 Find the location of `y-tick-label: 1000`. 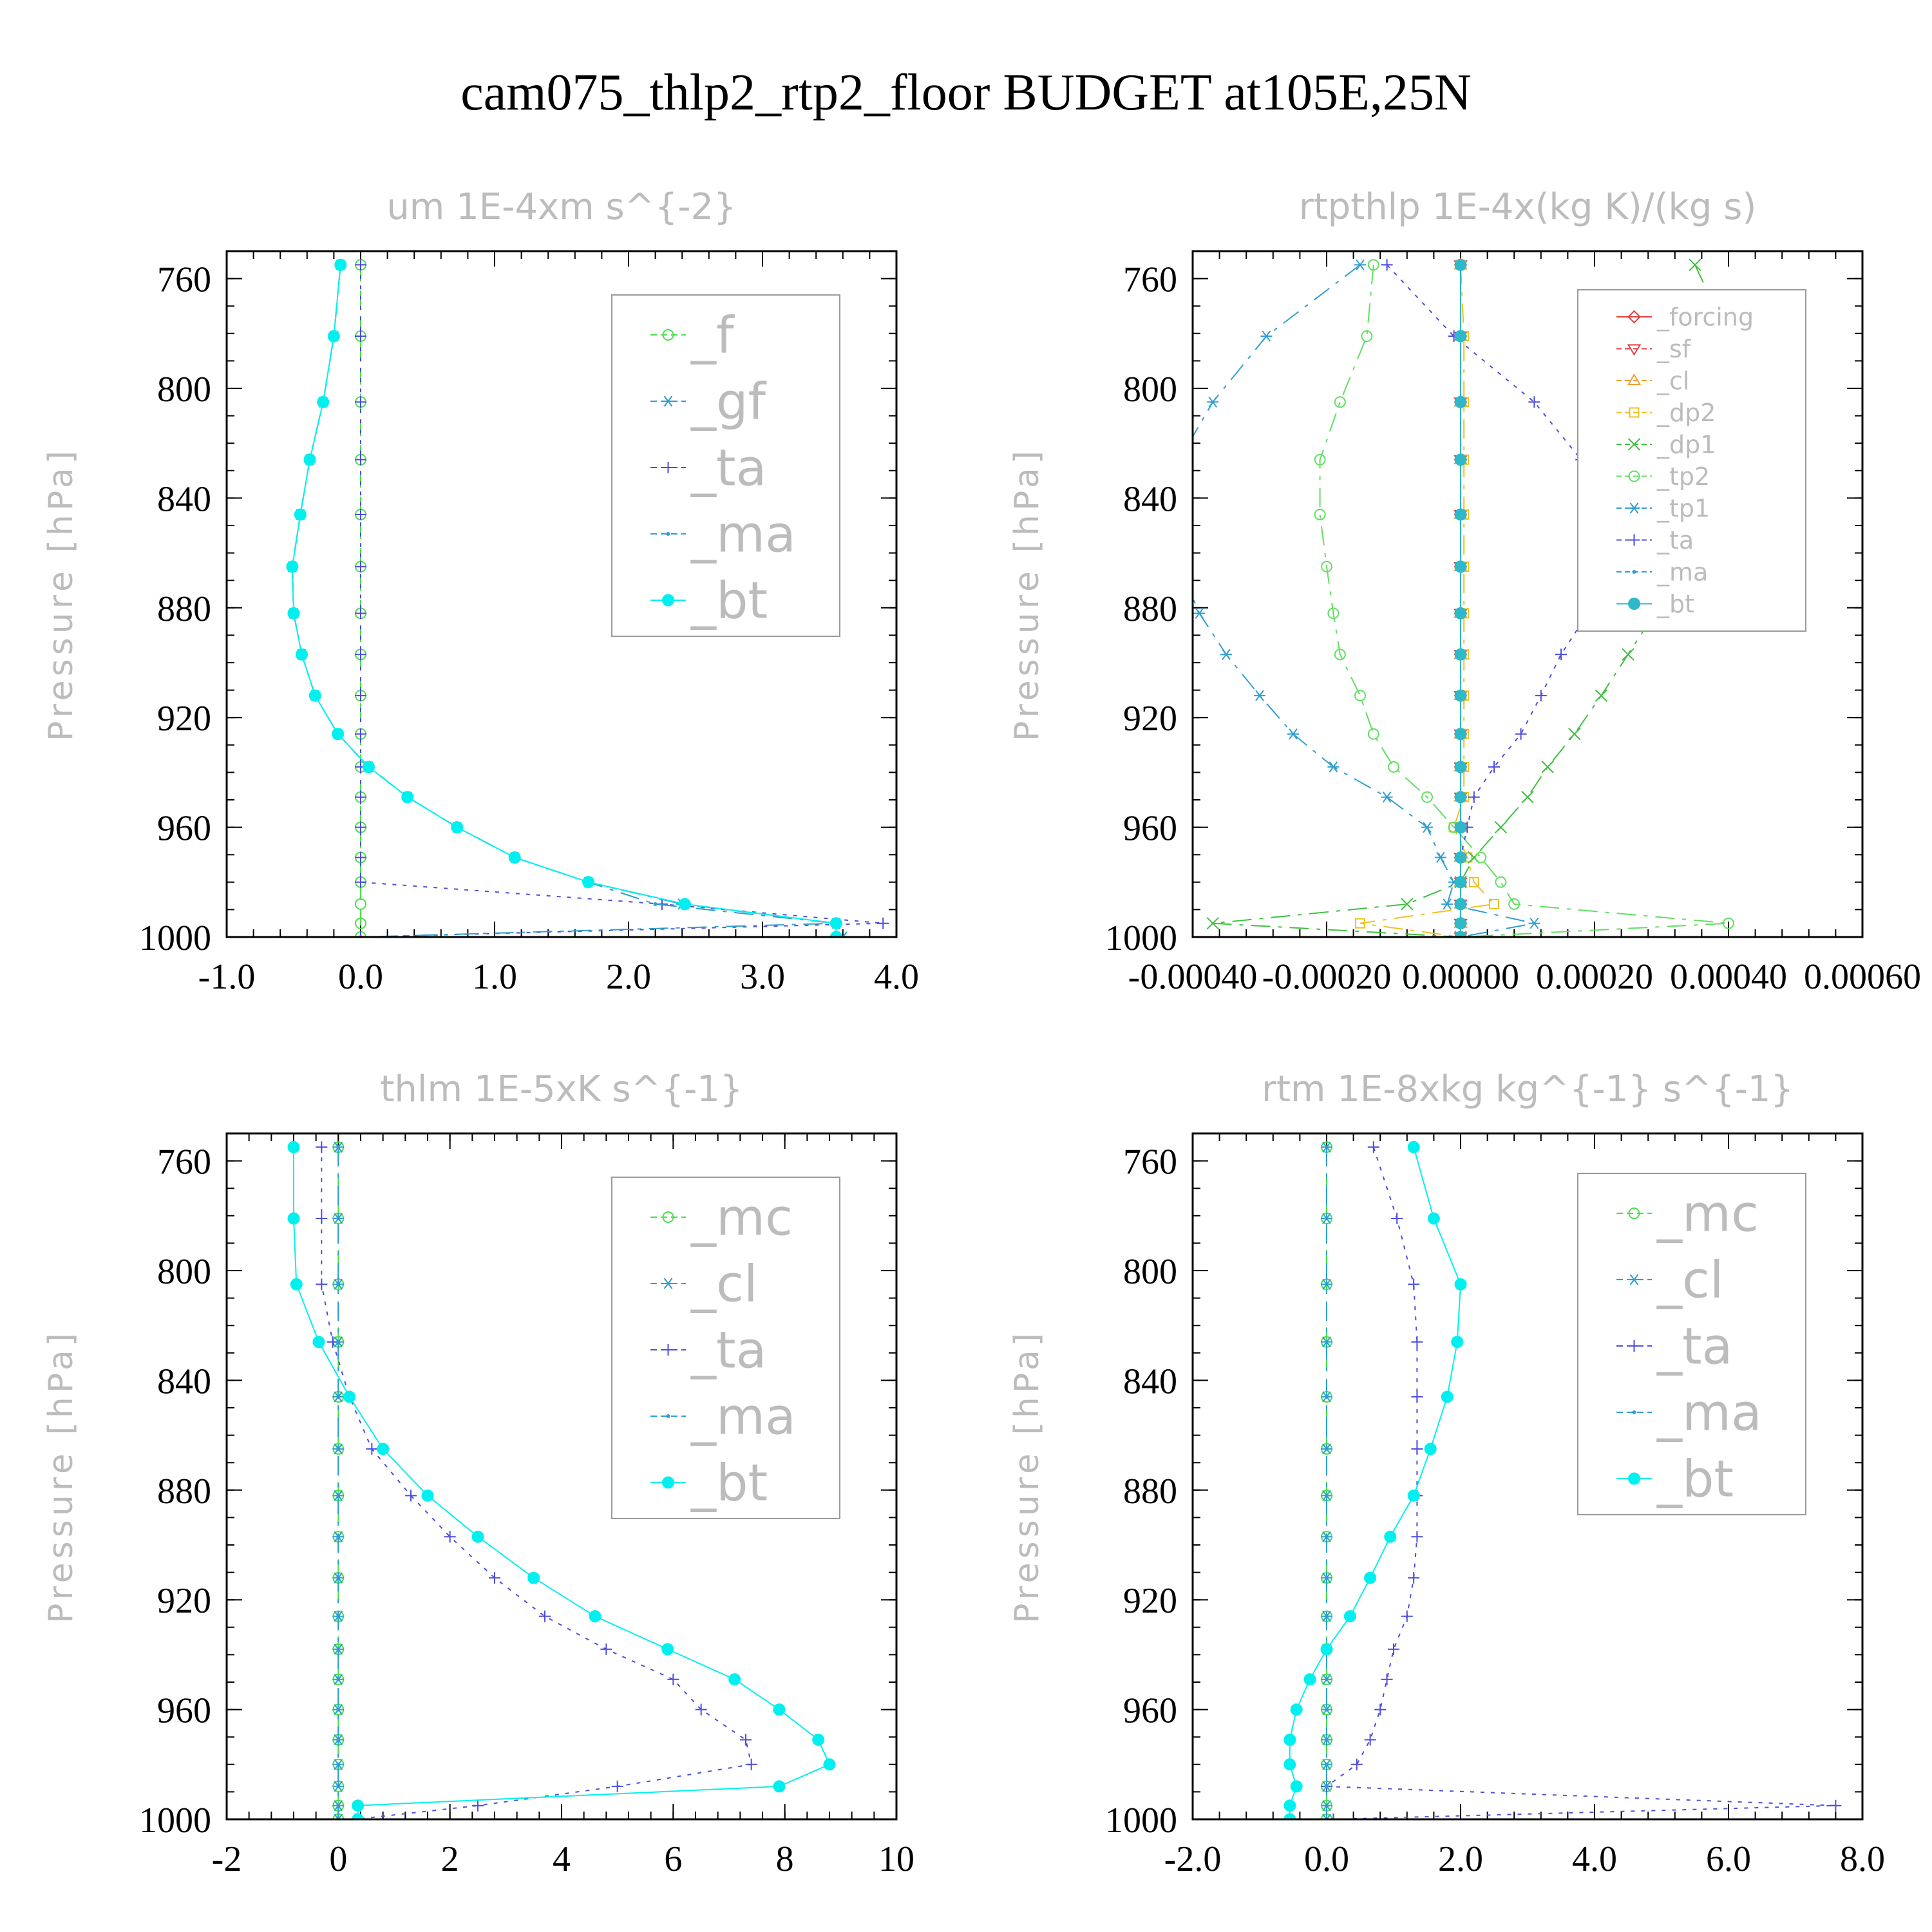

y-tick-label: 1000 is located at coordinates (1141, 1821).